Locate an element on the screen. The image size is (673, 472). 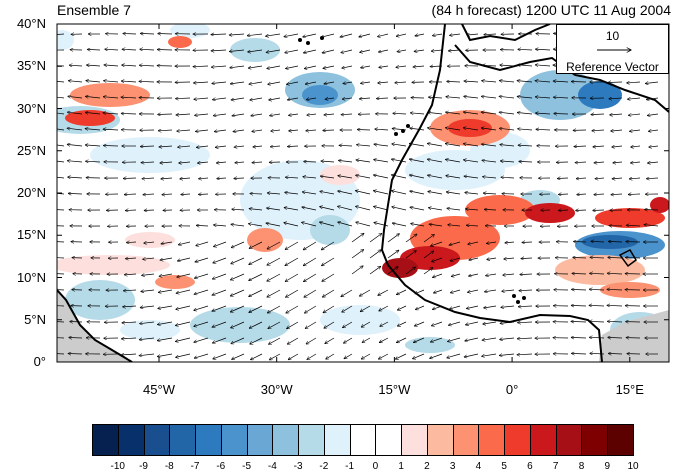
reference-vector-magnitude: 10 is located at coordinates (612, 36).